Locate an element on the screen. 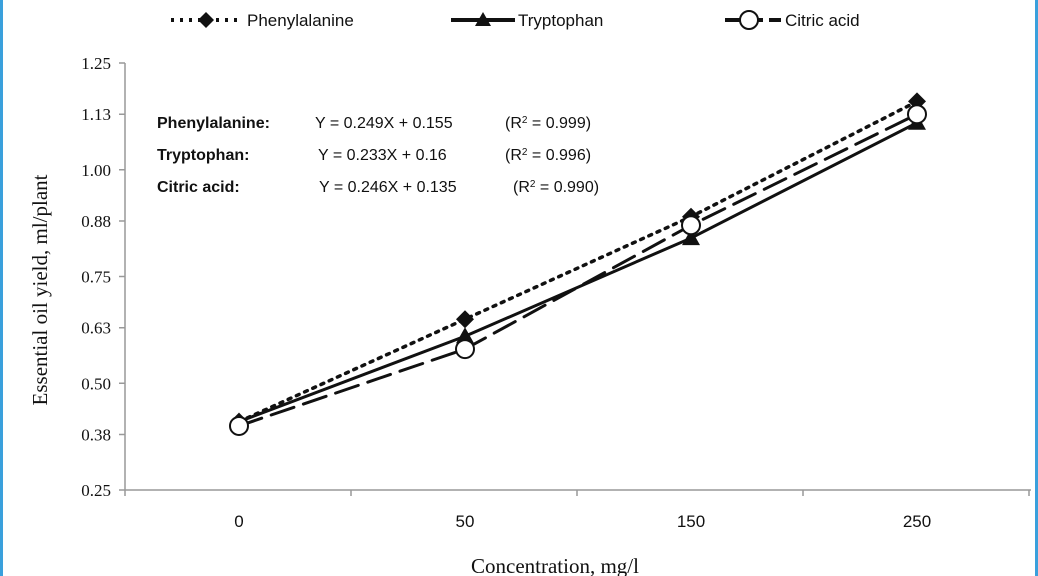 The width and height of the screenshot is (1038, 576). annotation-equation: Y = 0.233X + 0.16 is located at coordinates (382, 155).